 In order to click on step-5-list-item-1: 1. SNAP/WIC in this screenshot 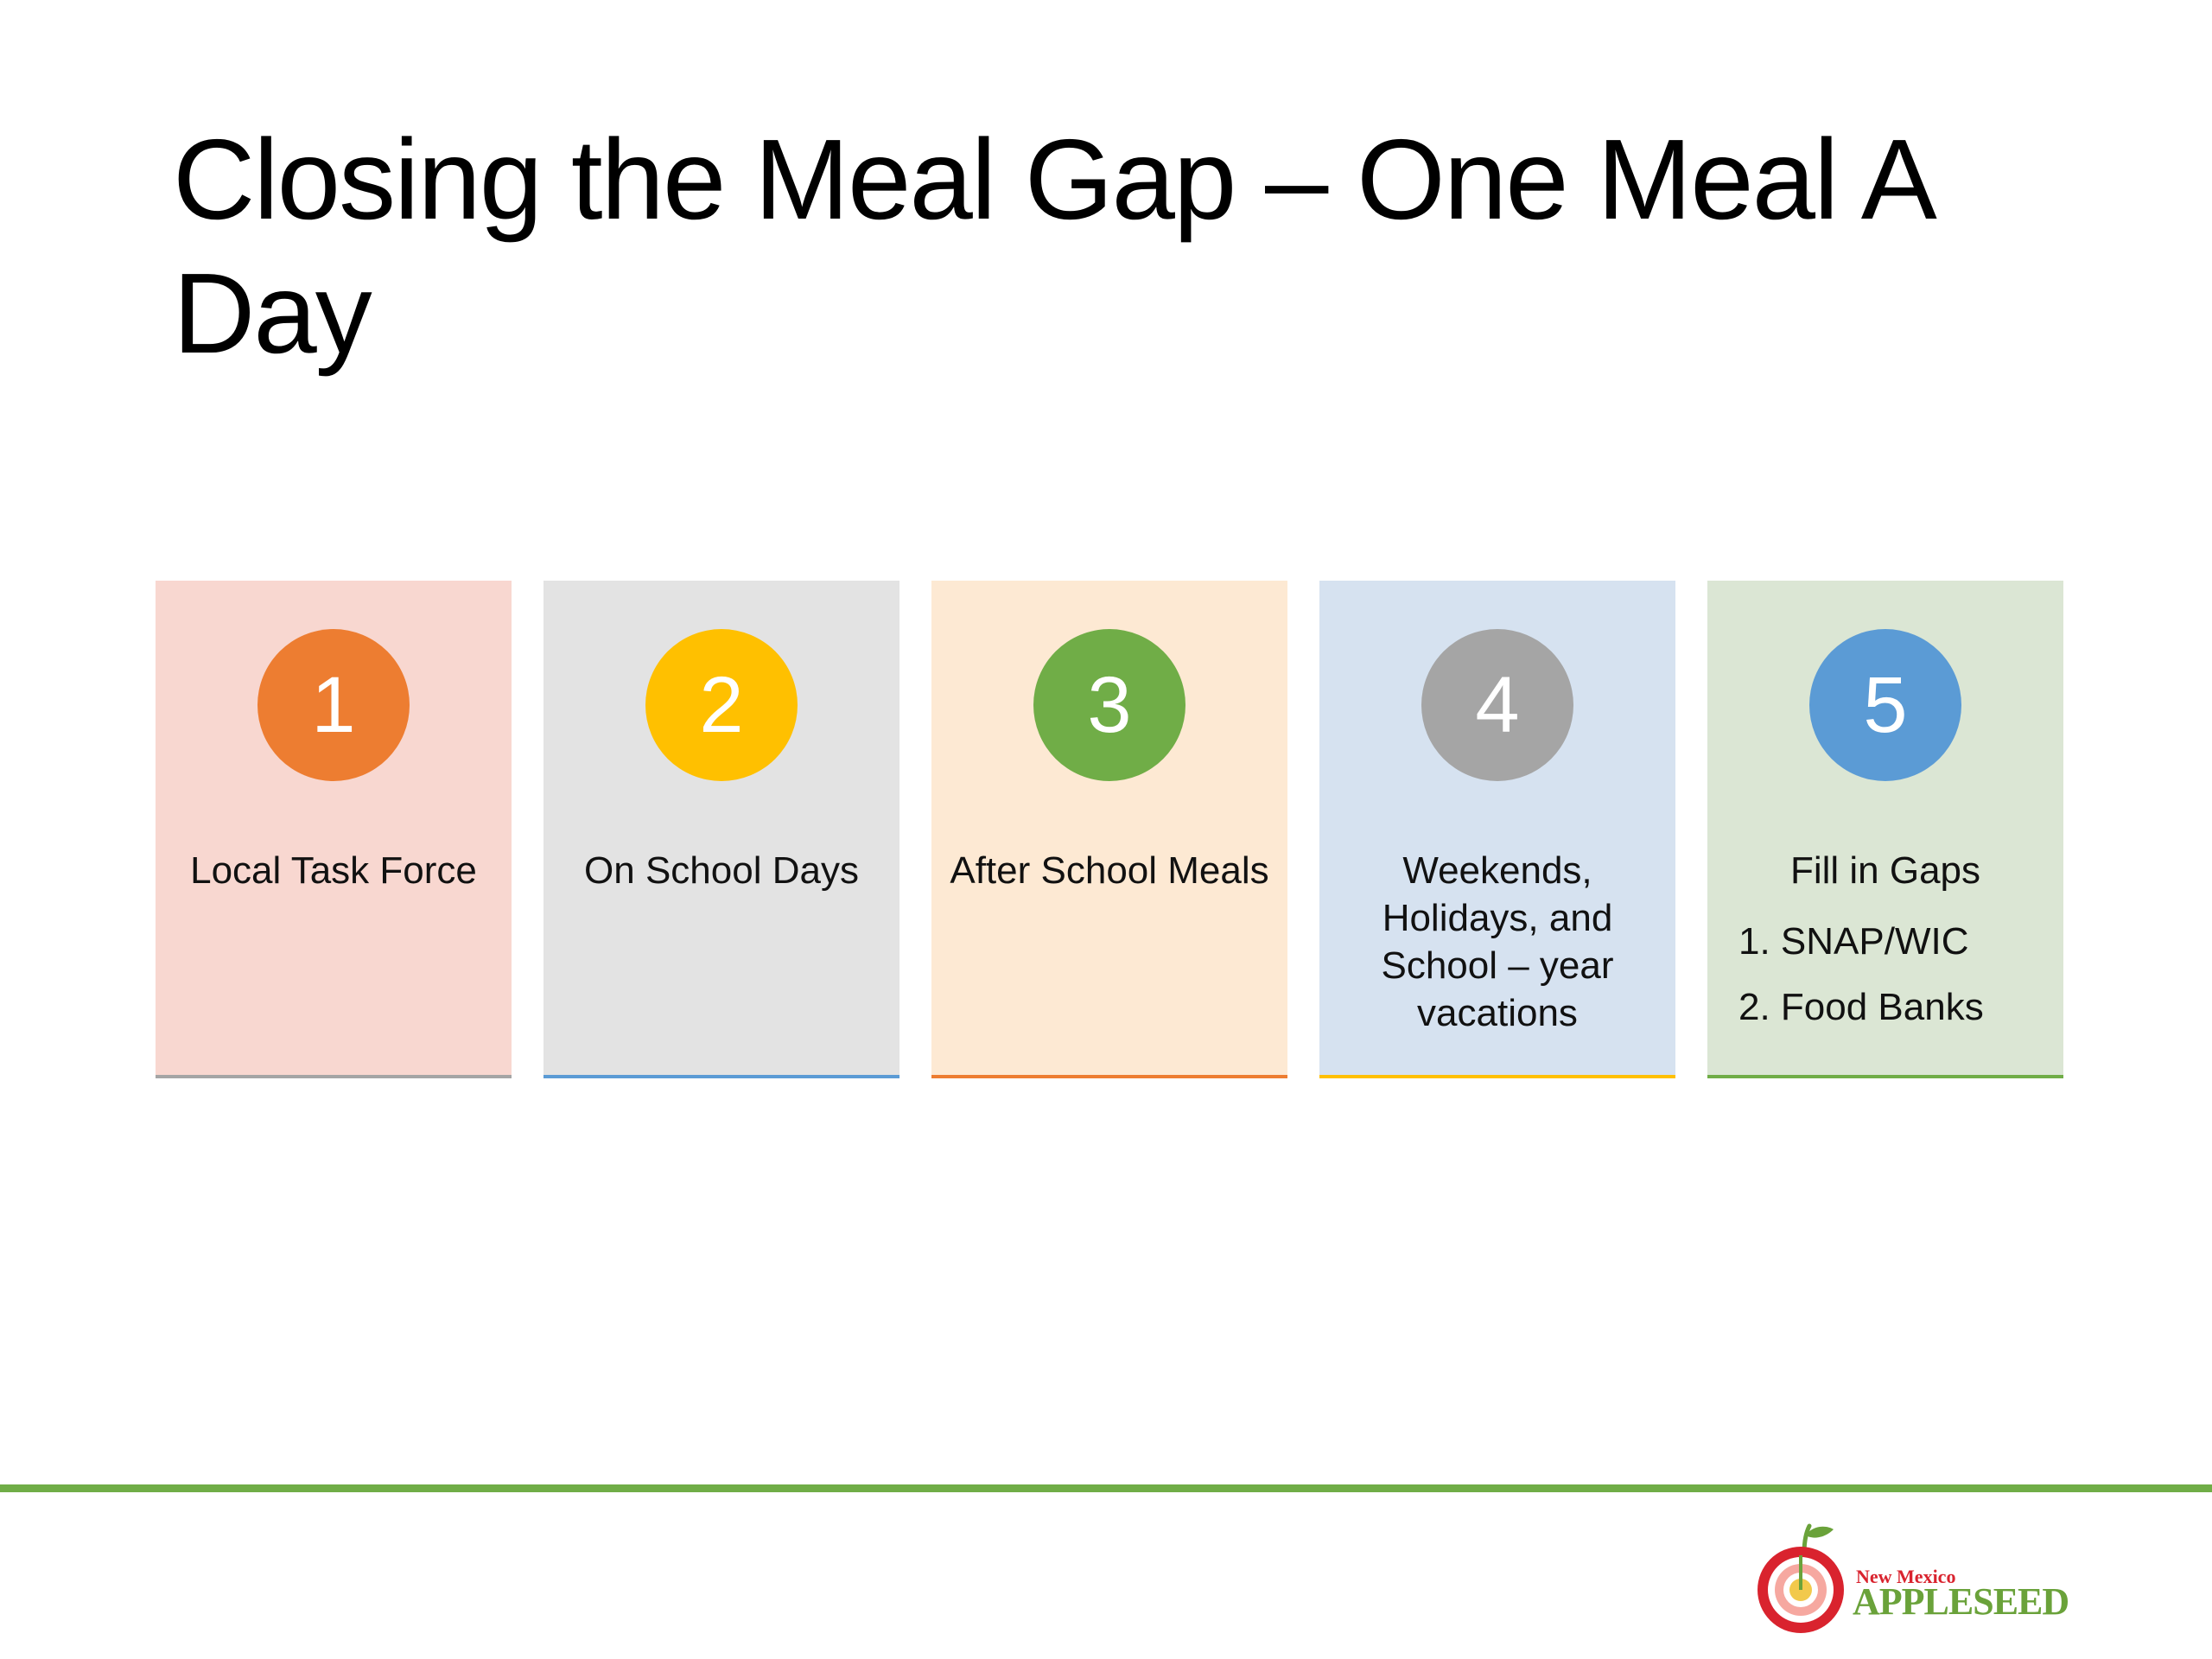, I will do `click(1854, 941)`.